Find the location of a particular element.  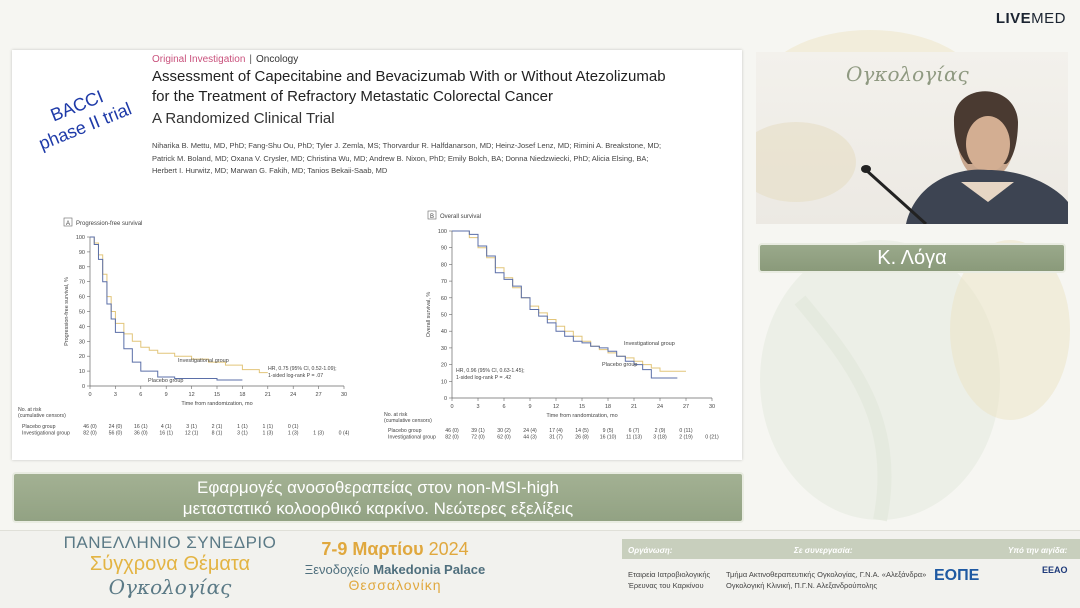

hr-annotation-b: HR, 0.96 (95% CI, 0.63-1.45); is located at coordinates (490, 371).